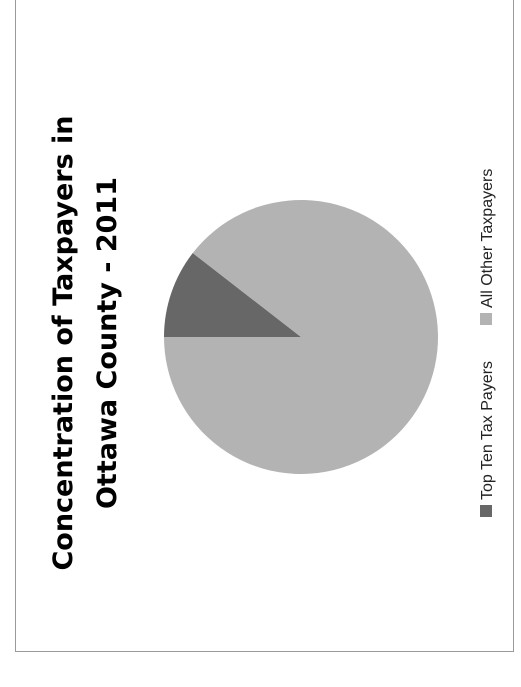 The height and width of the screenshot is (687, 521). I want to click on chart-title-line-2: Ottawa County - 2011, so click(107, 343).